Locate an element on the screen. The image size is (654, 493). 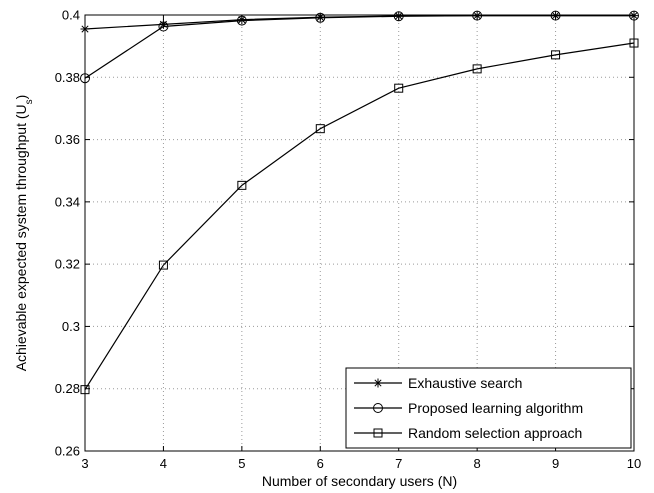
x-tick-label: 10 is located at coordinates (634, 463).